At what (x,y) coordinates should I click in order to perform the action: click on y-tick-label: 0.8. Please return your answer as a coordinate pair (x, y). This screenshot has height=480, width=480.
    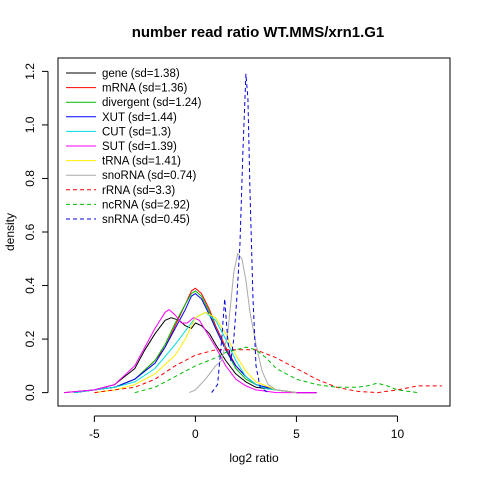
    Looking at the image, I should click on (30, 178).